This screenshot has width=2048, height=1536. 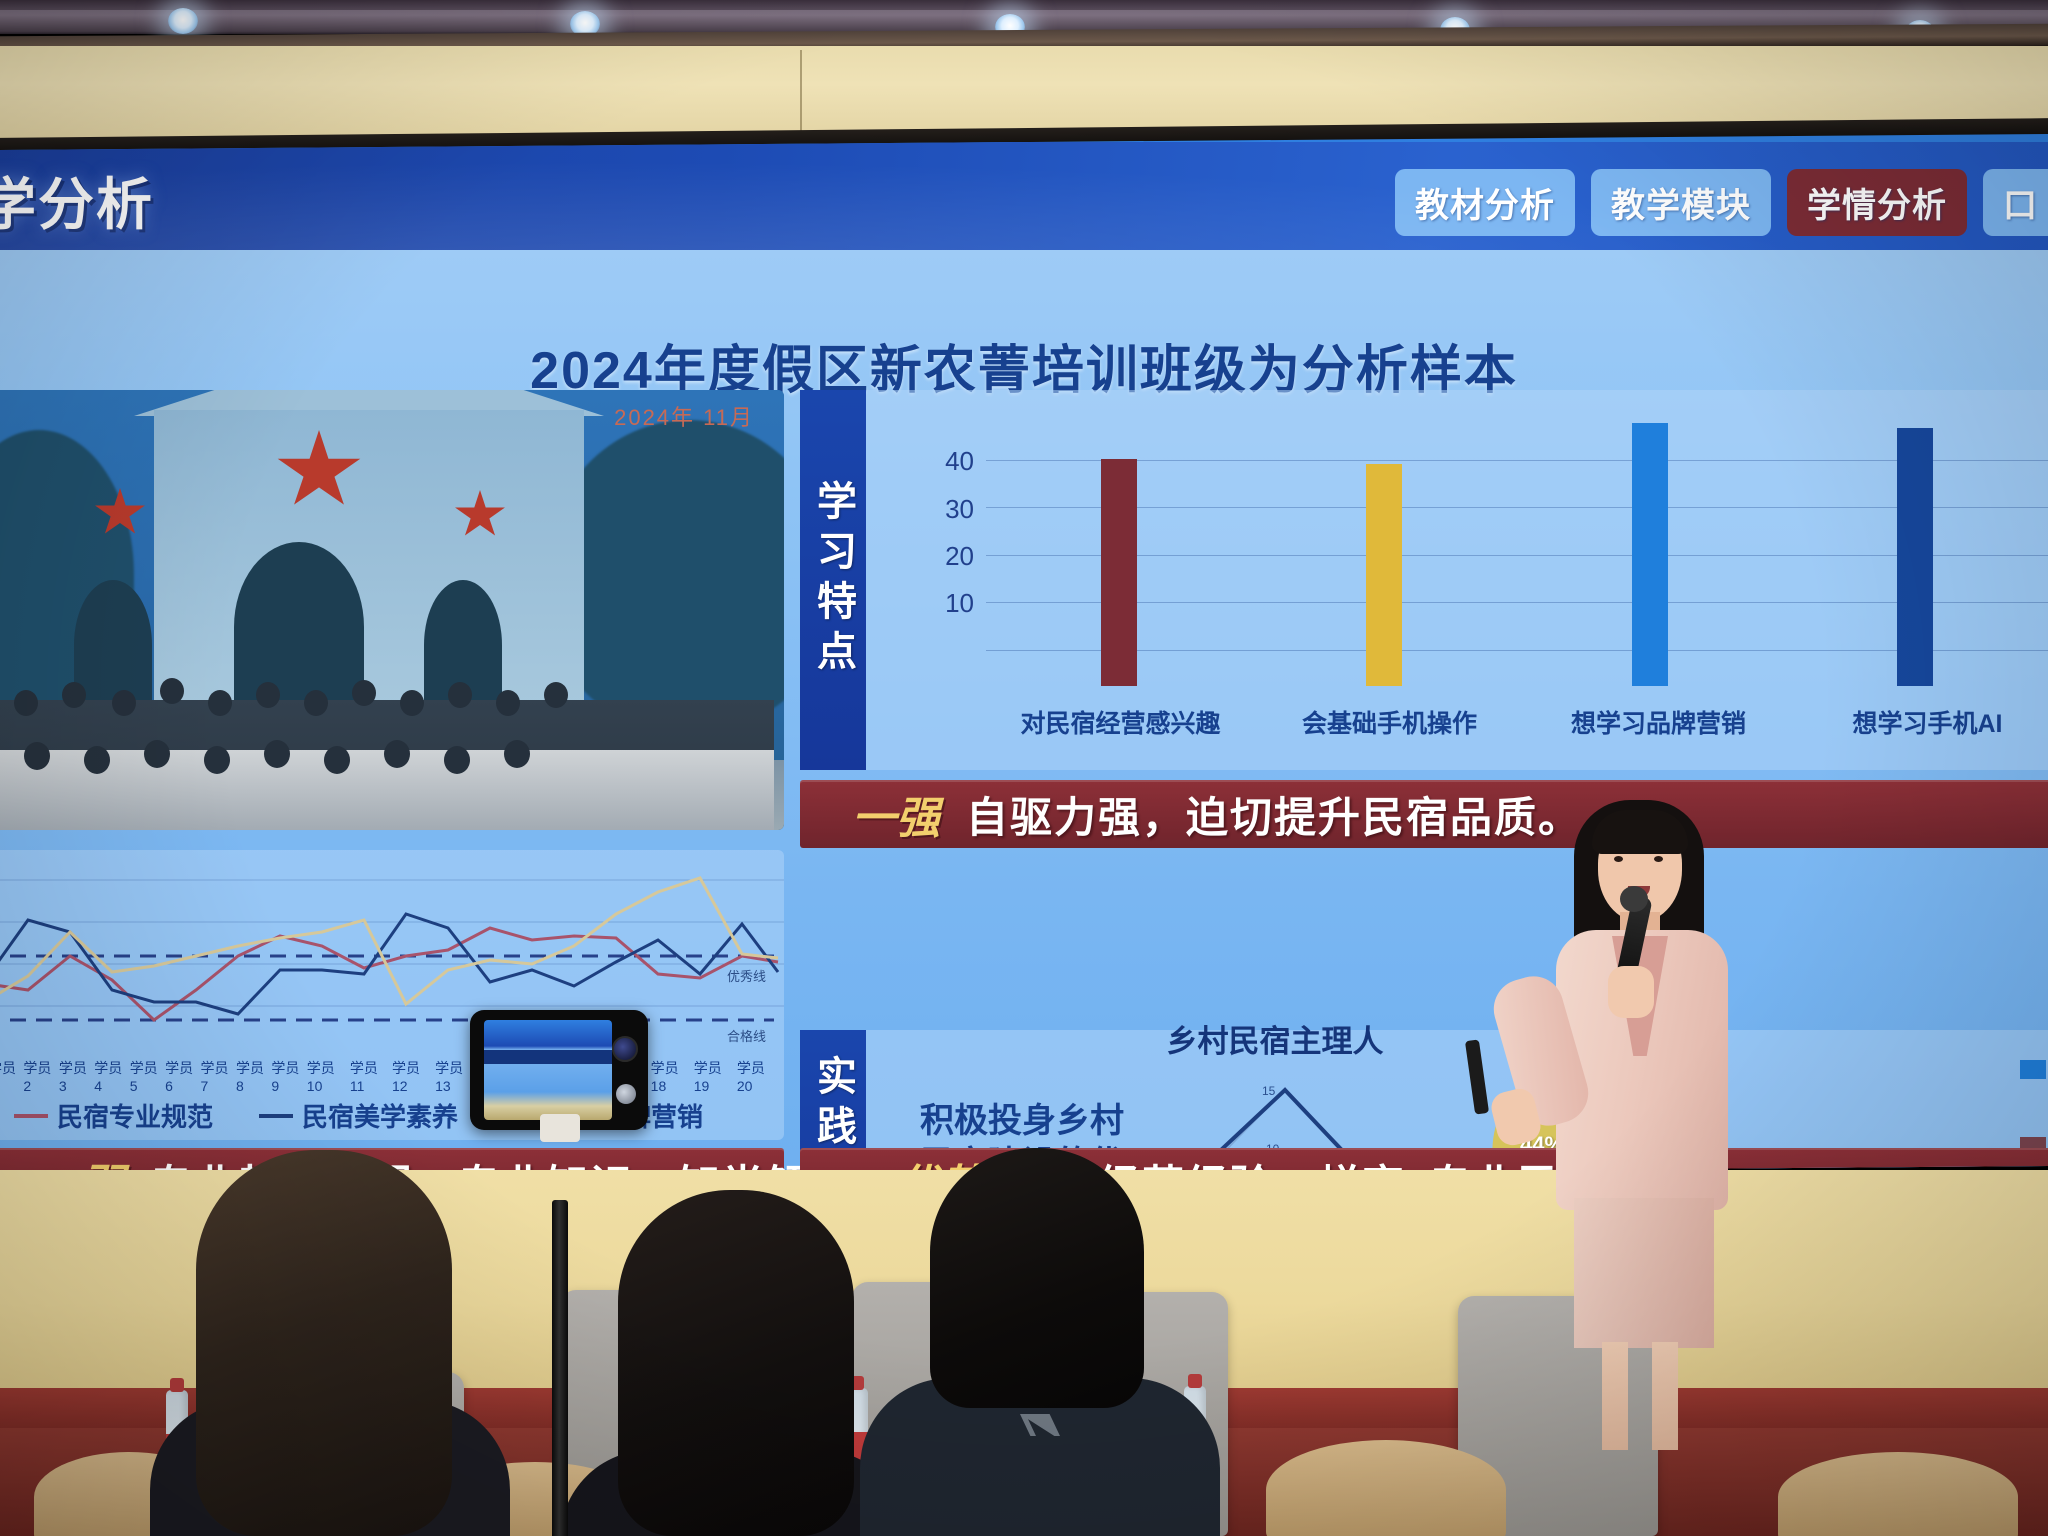 I want to click on line-x-label: 学员11, so click(x=363, y=1077).